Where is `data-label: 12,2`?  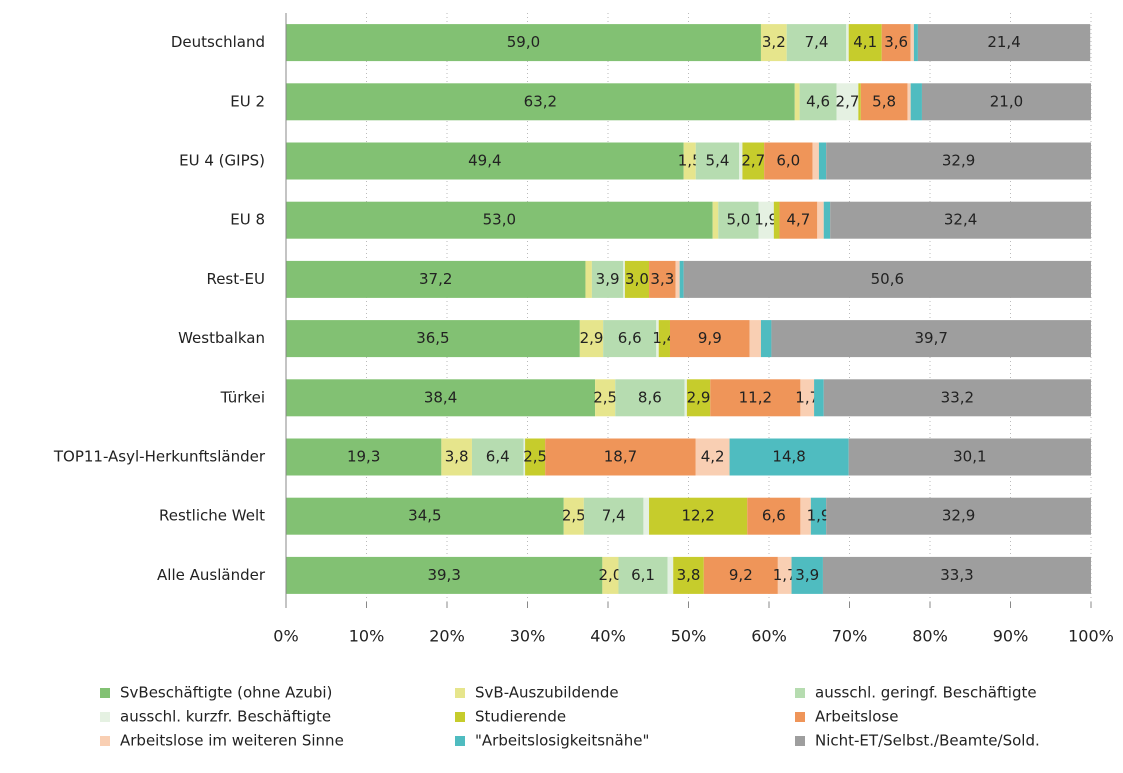 data-label: 12,2 is located at coordinates (697, 516).